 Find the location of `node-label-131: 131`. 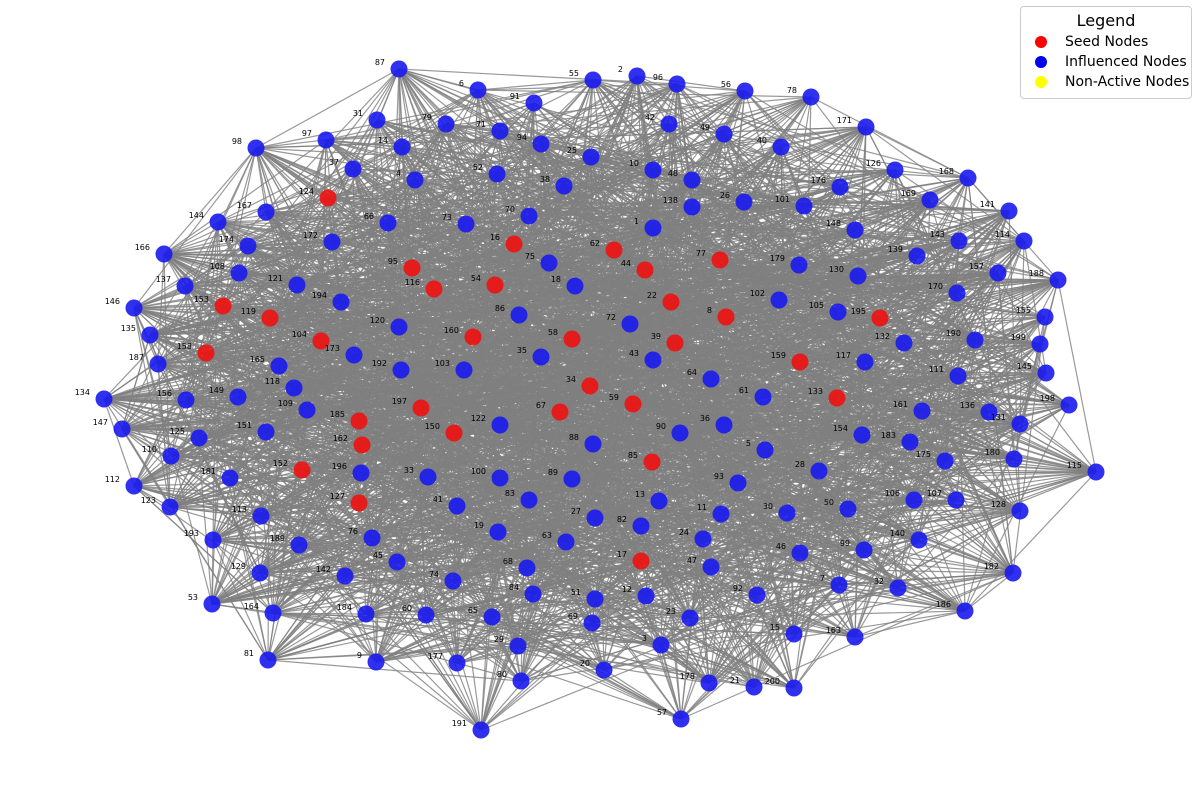

node-label-131: 131 is located at coordinates (998, 417).